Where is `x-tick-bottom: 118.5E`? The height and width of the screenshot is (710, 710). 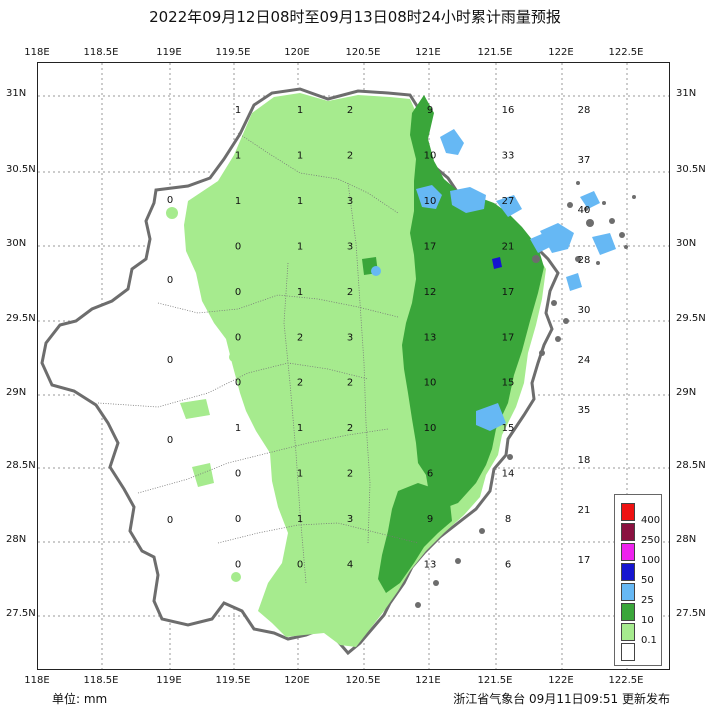
x-tick-bottom: 118.5E is located at coordinates (101, 680).